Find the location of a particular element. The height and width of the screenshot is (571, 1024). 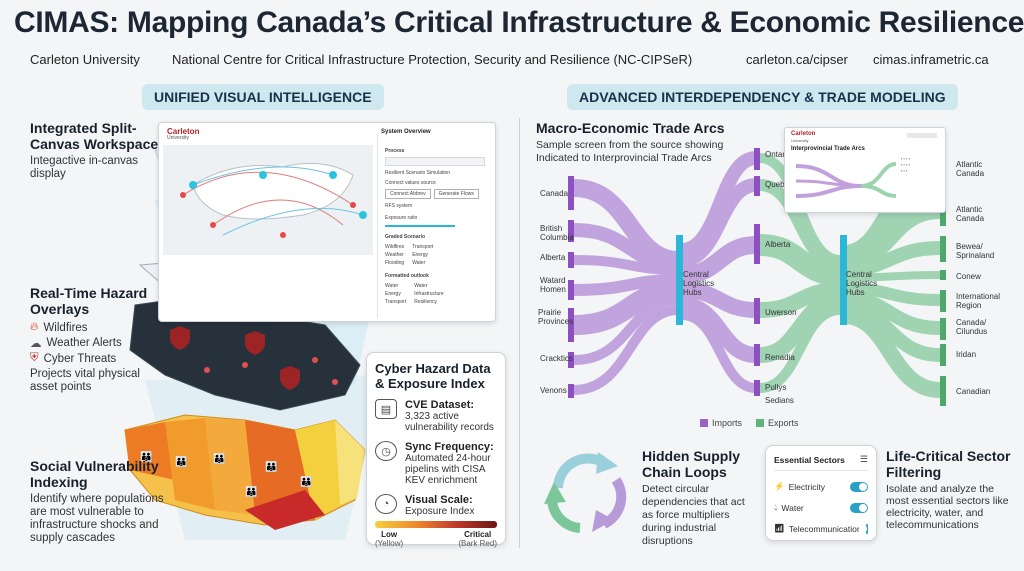

panel-check-12: Resiliency is located at coordinates (426, 302).